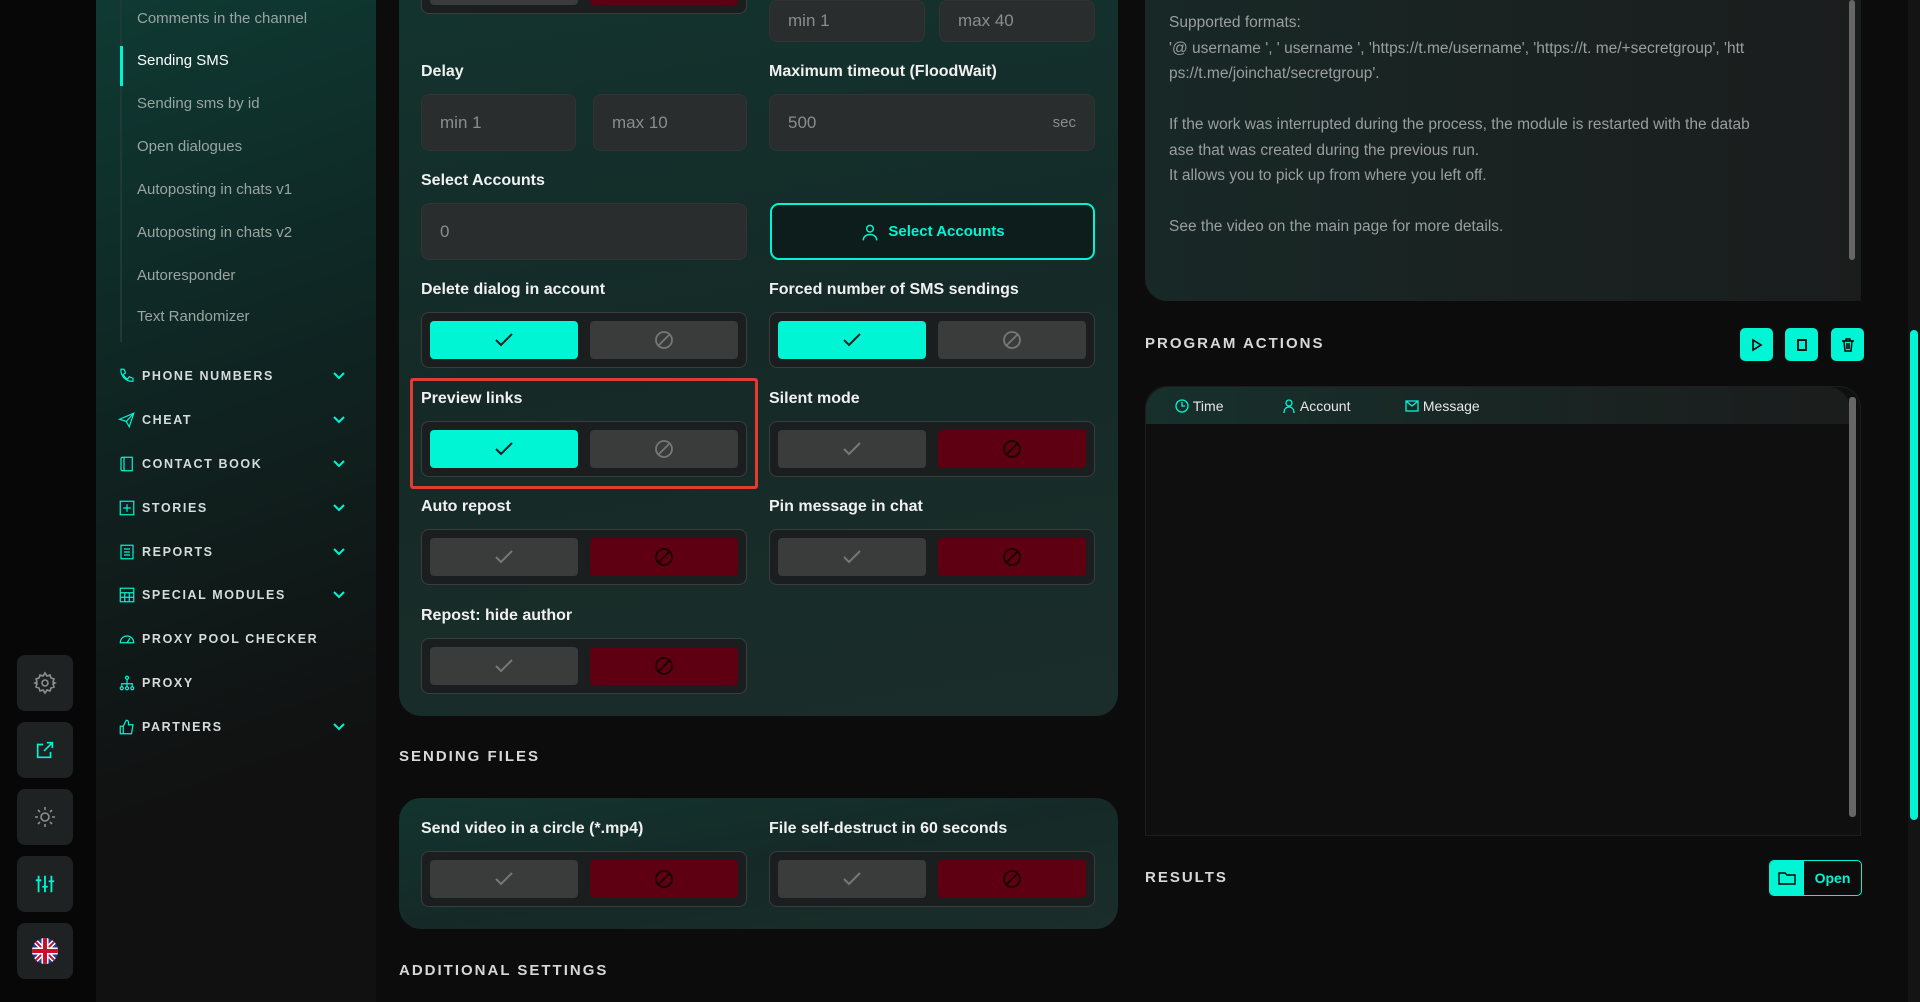 The height and width of the screenshot is (1002, 1920). What do you see at coordinates (214, 595) in the screenshot?
I see `sidebar-section-label: SPECIAL MODULES` at bounding box center [214, 595].